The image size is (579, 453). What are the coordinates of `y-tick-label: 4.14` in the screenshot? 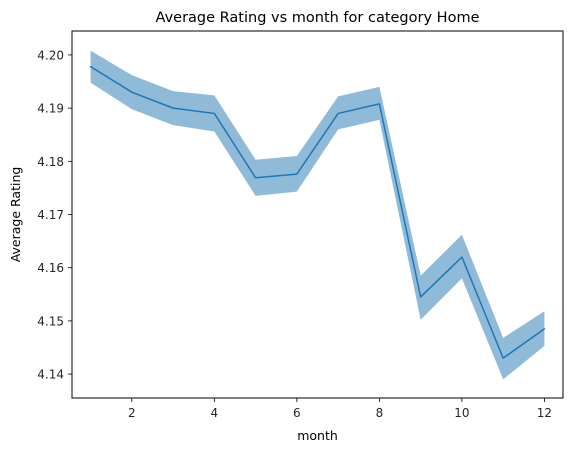 It's located at (50, 375).